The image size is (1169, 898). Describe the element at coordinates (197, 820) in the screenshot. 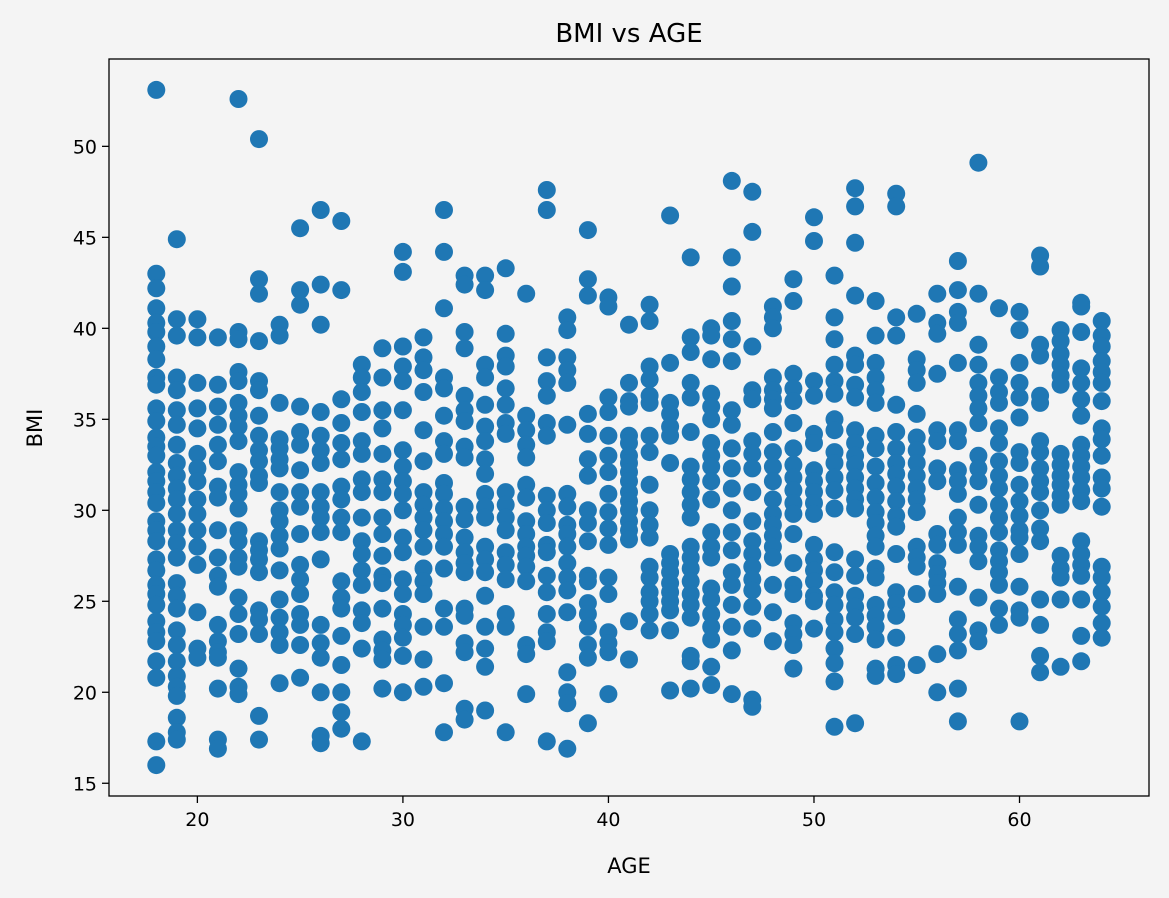

I see `x-tick-label: 20` at that location.